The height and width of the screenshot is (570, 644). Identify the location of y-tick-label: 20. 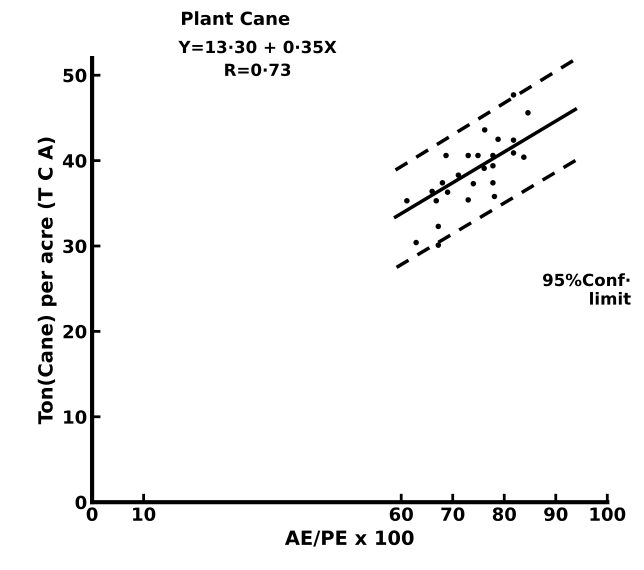
(75, 331).